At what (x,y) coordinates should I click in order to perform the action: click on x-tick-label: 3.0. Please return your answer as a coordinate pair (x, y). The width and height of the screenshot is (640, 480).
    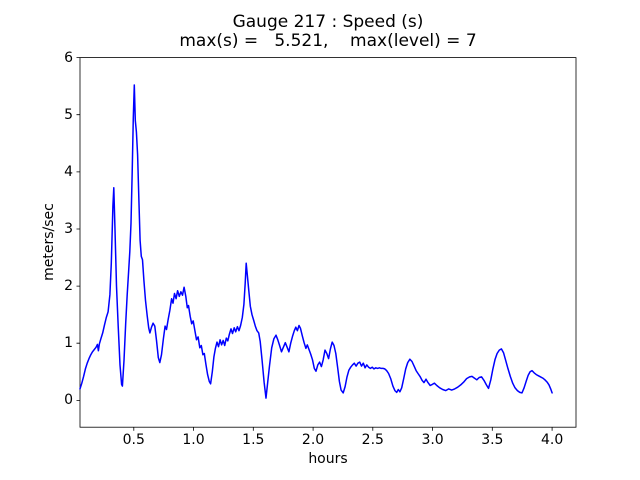
    Looking at the image, I should click on (432, 440).